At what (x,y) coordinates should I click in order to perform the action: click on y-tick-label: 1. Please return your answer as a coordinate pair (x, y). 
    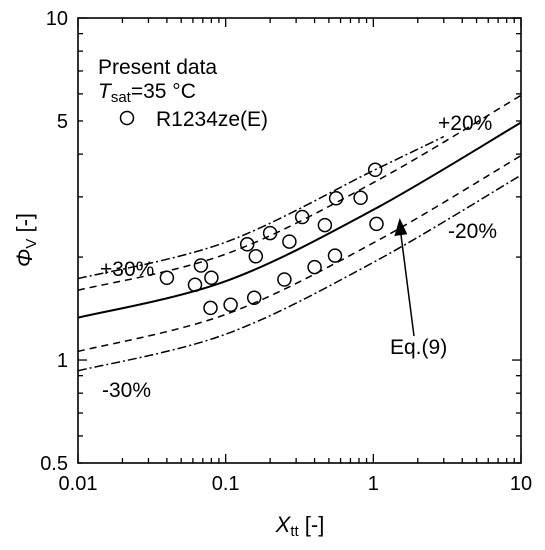
    Looking at the image, I should click on (62, 361).